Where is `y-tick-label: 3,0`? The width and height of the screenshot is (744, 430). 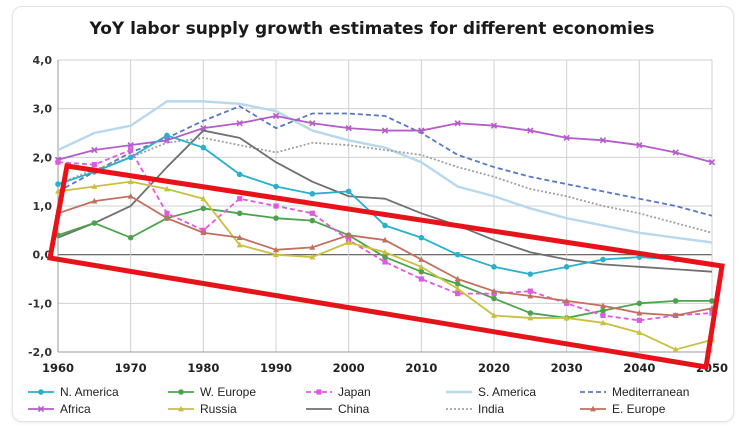 y-tick-label: 3,0 is located at coordinates (43, 109).